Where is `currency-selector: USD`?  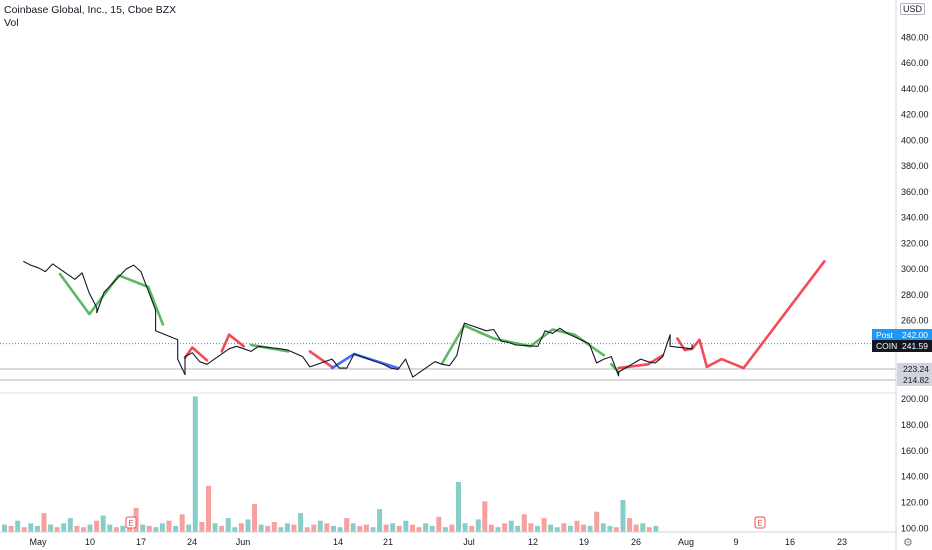 currency-selector: USD is located at coordinates (913, 9).